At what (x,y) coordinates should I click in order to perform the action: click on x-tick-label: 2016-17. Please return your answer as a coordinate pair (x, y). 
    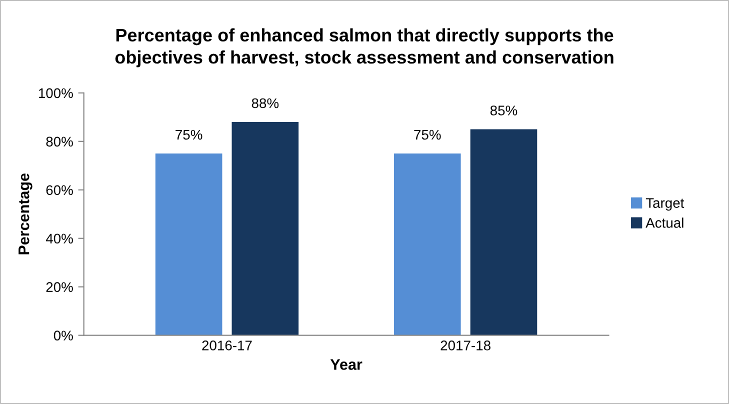
    Looking at the image, I should click on (227, 345).